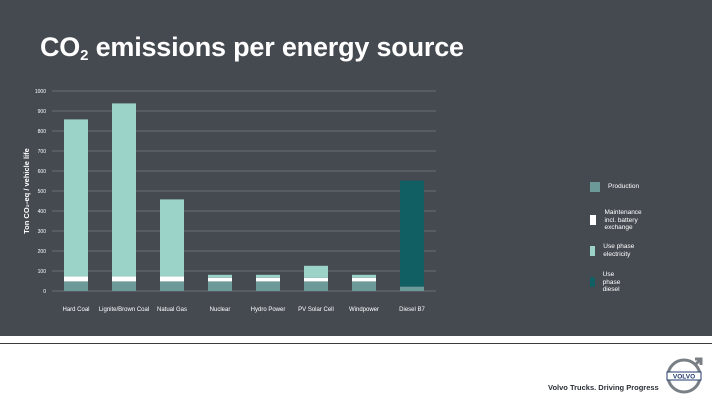 The image size is (712, 403). What do you see at coordinates (172, 310) in the screenshot?
I see `x-tick-label: Natual Gas` at bounding box center [172, 310].